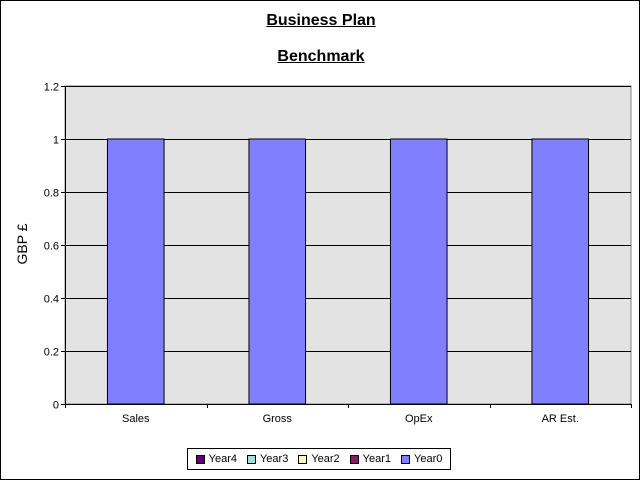  Describe the element at coordinates (428, 459) in the screenshot. I see `legend-label: Year0` at that location.